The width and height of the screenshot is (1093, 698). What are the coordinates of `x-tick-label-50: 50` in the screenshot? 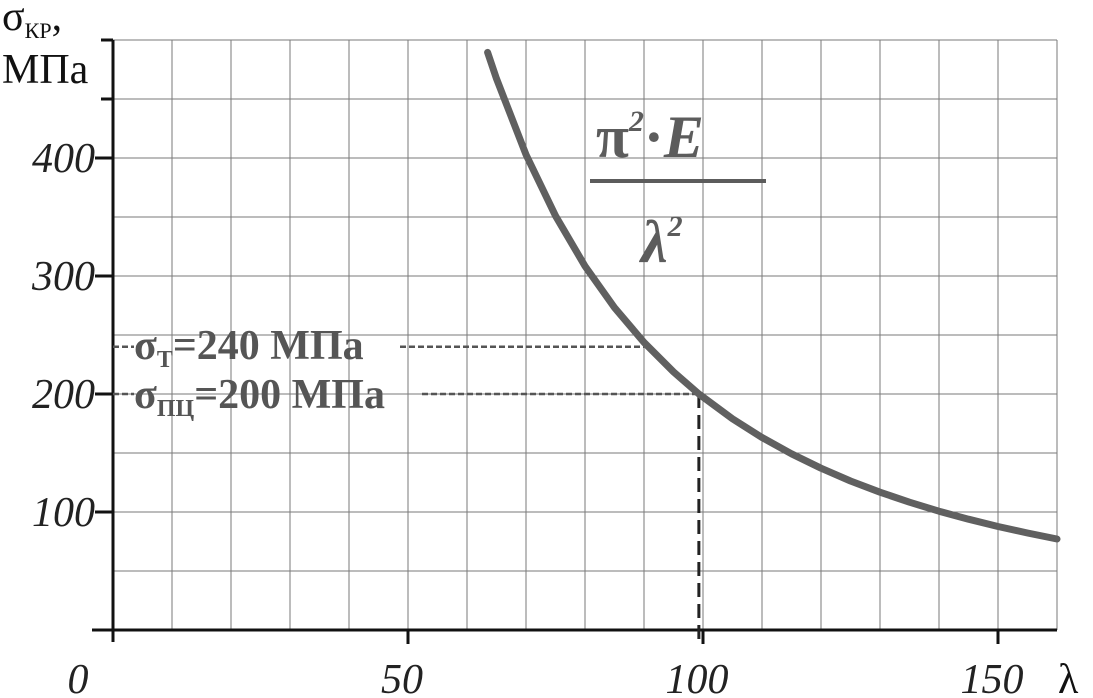 It's located at (402, 677).